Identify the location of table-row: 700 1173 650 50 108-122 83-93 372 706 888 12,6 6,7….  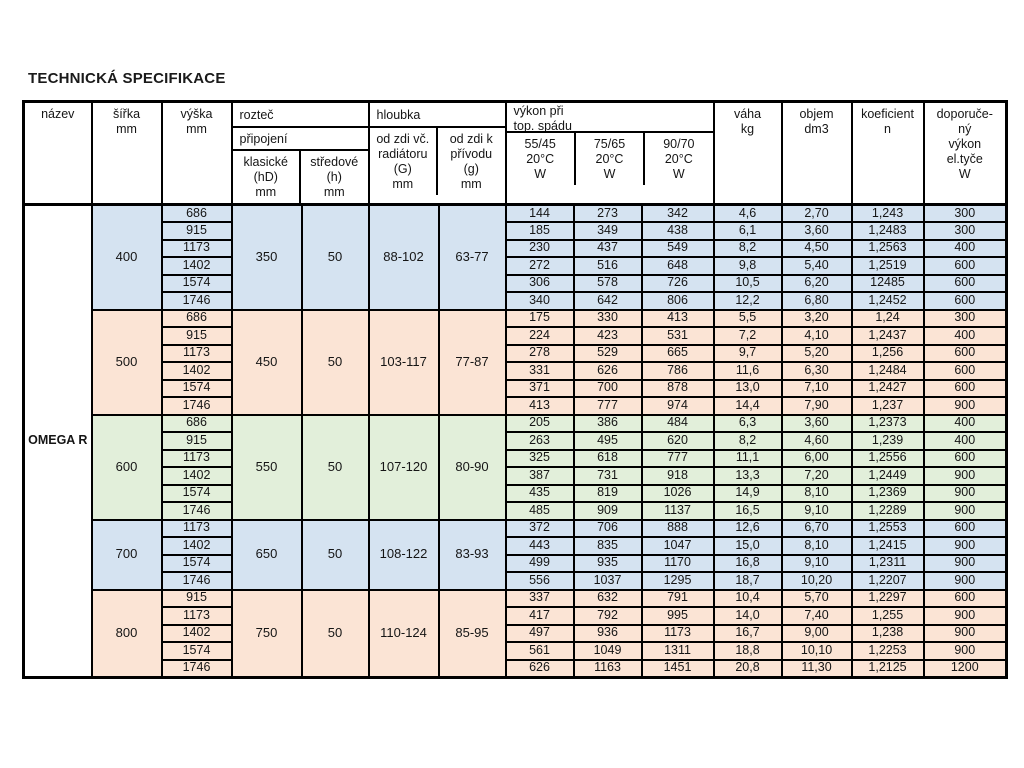
(515, 554).